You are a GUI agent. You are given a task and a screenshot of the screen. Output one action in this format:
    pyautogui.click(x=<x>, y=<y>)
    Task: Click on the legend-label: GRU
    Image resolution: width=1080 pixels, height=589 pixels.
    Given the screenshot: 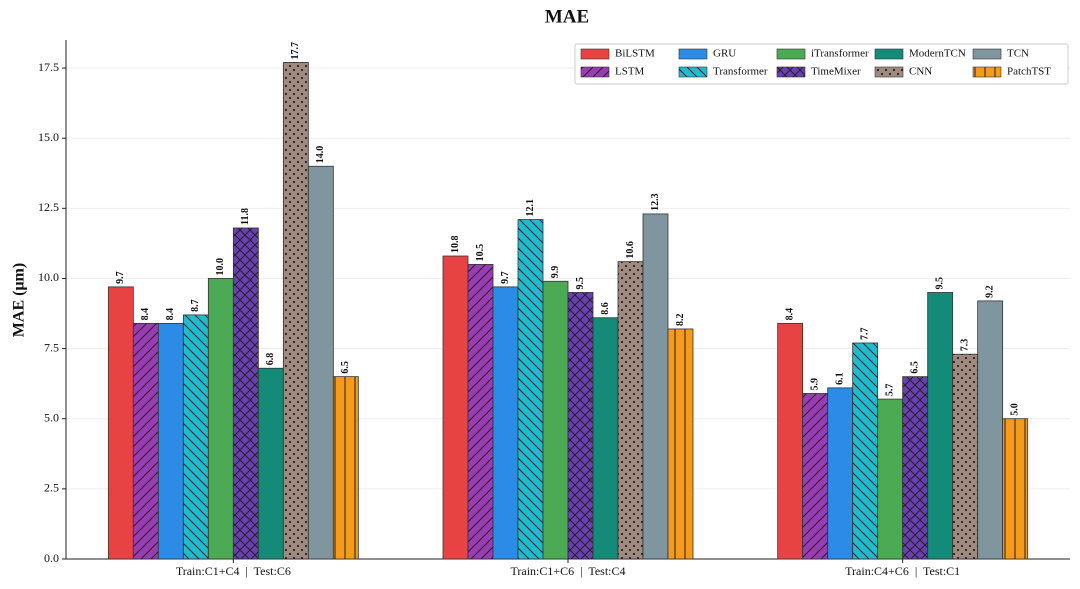 What is the action you would take?
    pyautogui.click(x=724, y=54)
    